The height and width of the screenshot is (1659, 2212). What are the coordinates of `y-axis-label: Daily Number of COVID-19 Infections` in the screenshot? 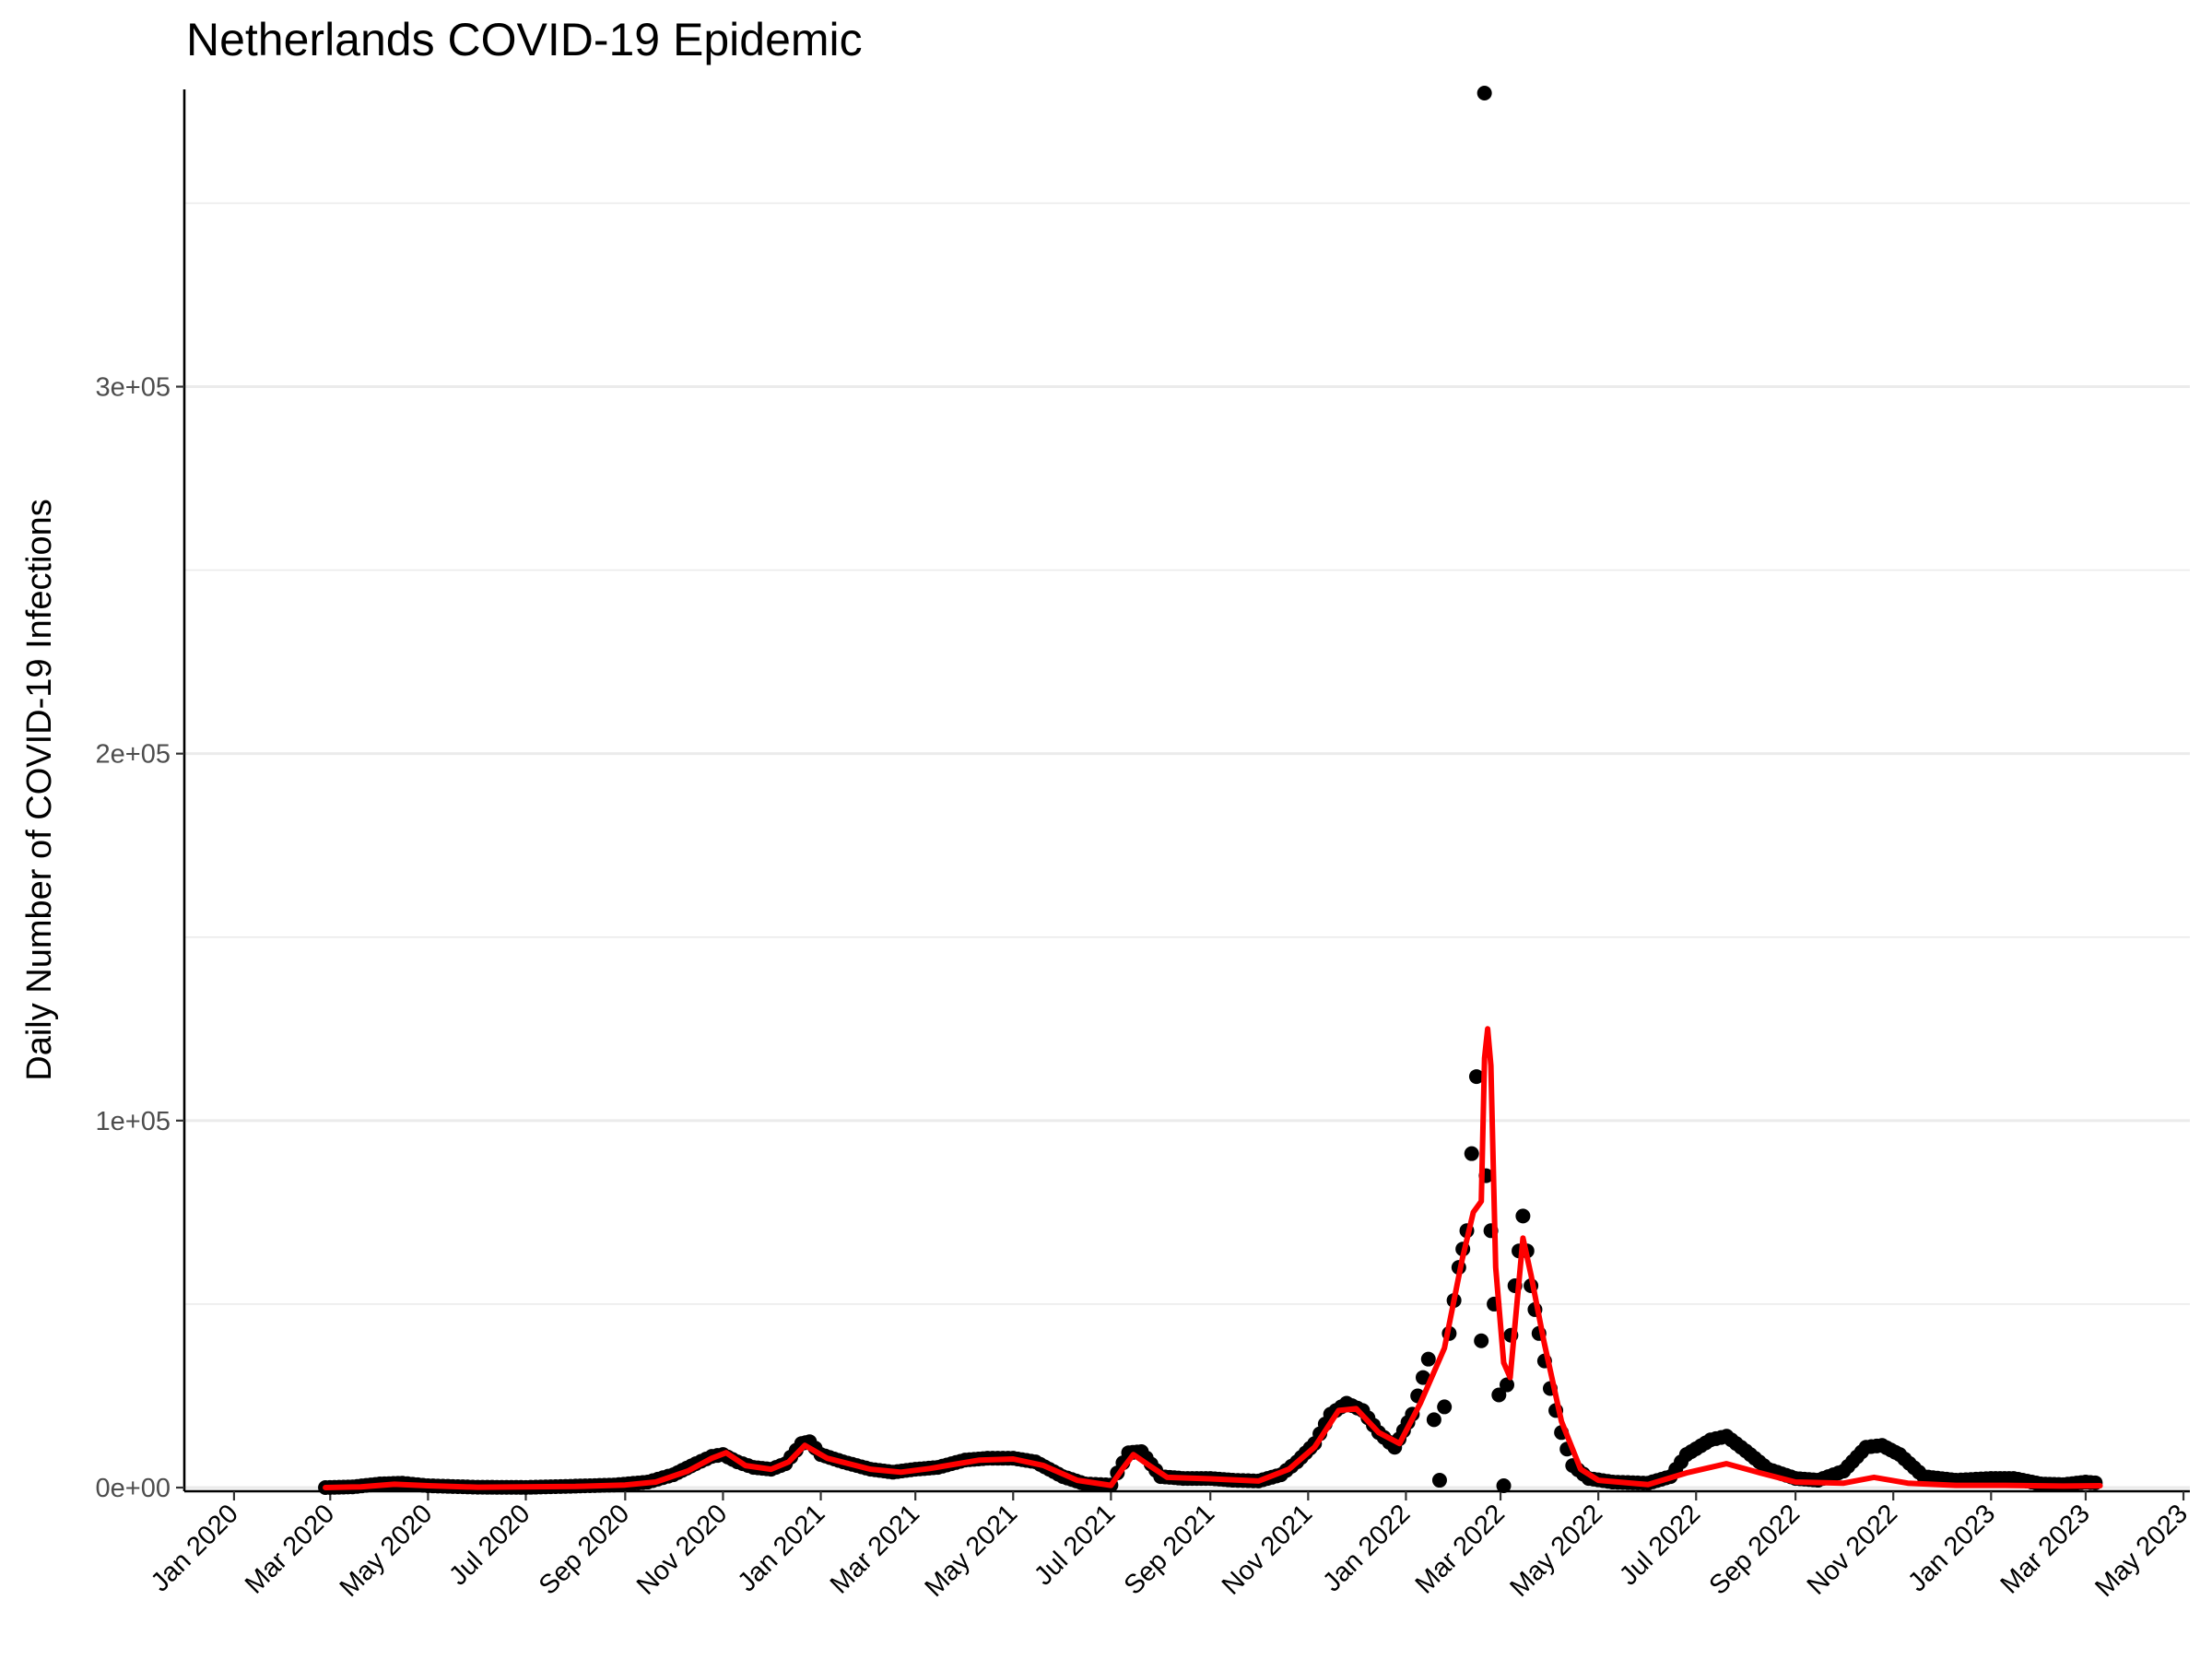 It's located at (39, 789).